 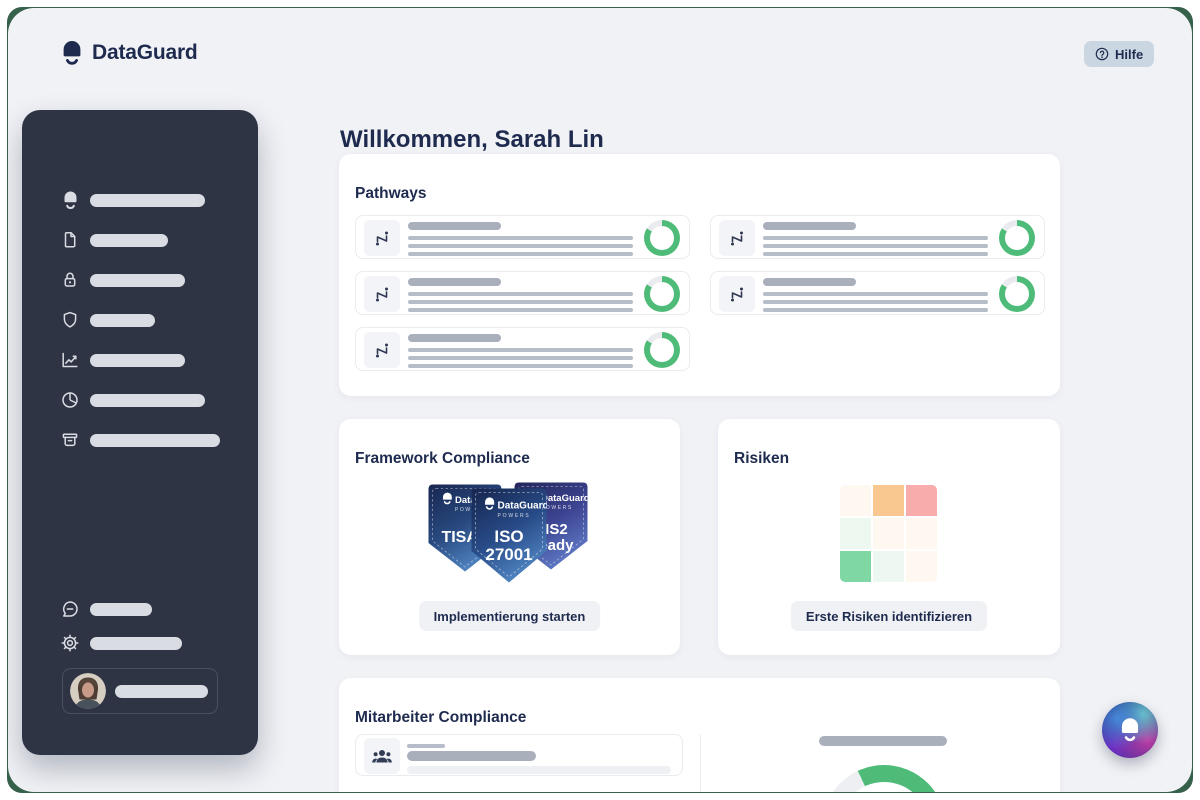 What do you see at coordinates (889, 616) in the screenshot?
I see `identify-risks-button: Erste Risiken identifizieren` at bounding box center [889, 616].